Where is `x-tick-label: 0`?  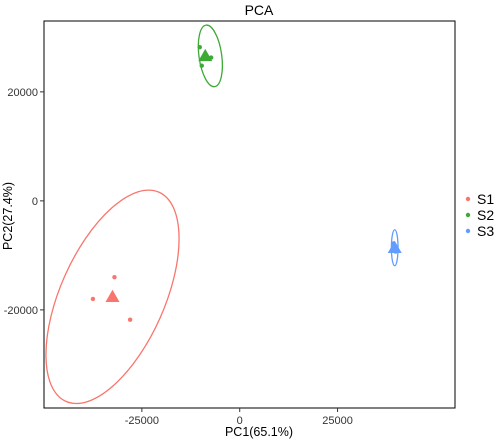 x-tick-label: 0 is located at coordinates (240, 421).